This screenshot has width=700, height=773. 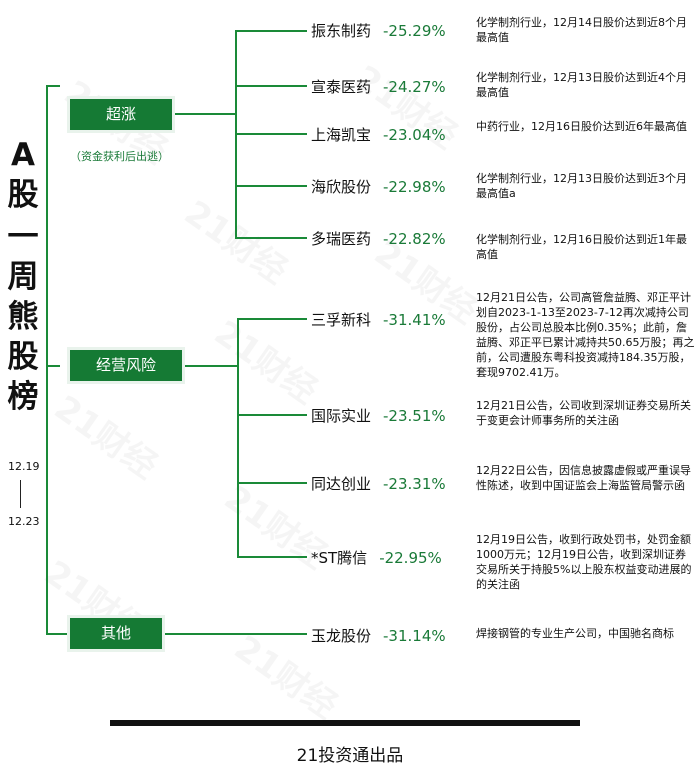 I want to click on group-line, so click(x=238, y=438).